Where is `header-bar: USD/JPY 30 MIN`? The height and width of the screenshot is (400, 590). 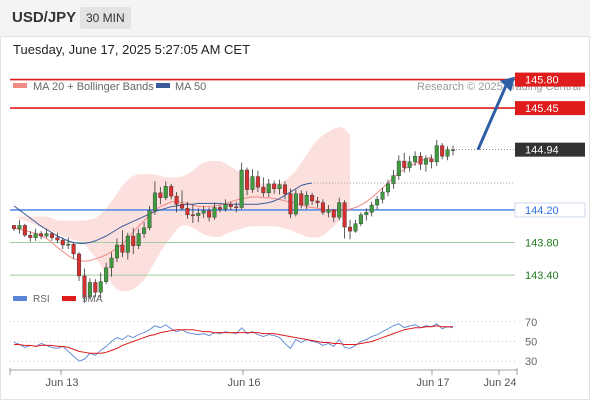 header-bar: USD/JPY 30 MIN is located at coordinates (295, 18).